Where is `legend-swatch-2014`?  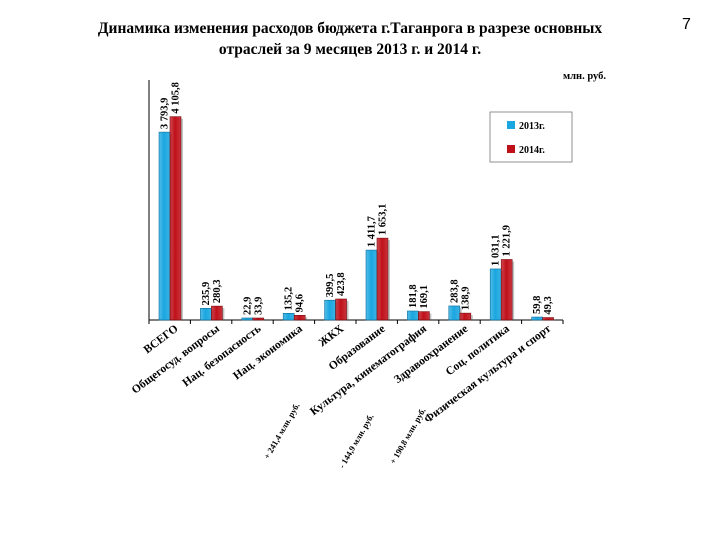
legend-swatch-2014 is located at coordinates (511, 149).